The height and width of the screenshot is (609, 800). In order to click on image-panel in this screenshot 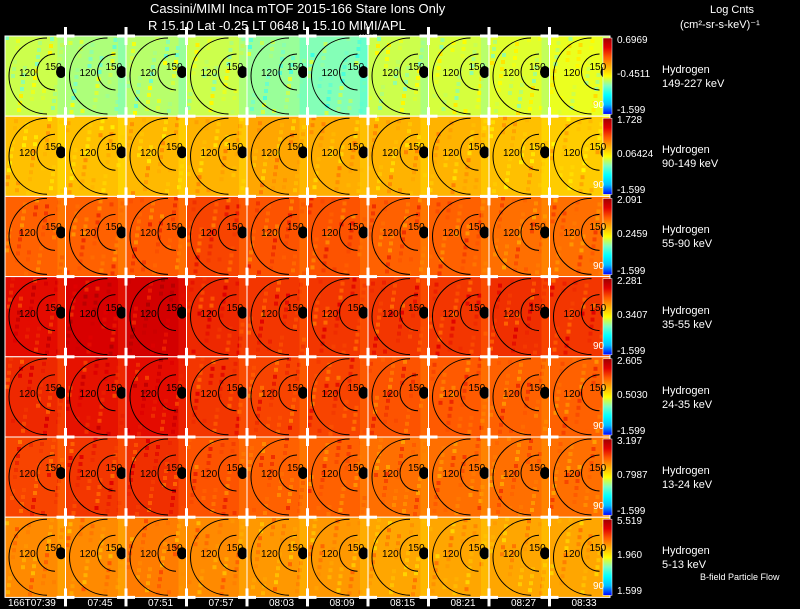, I will do `click(216, 316)`.